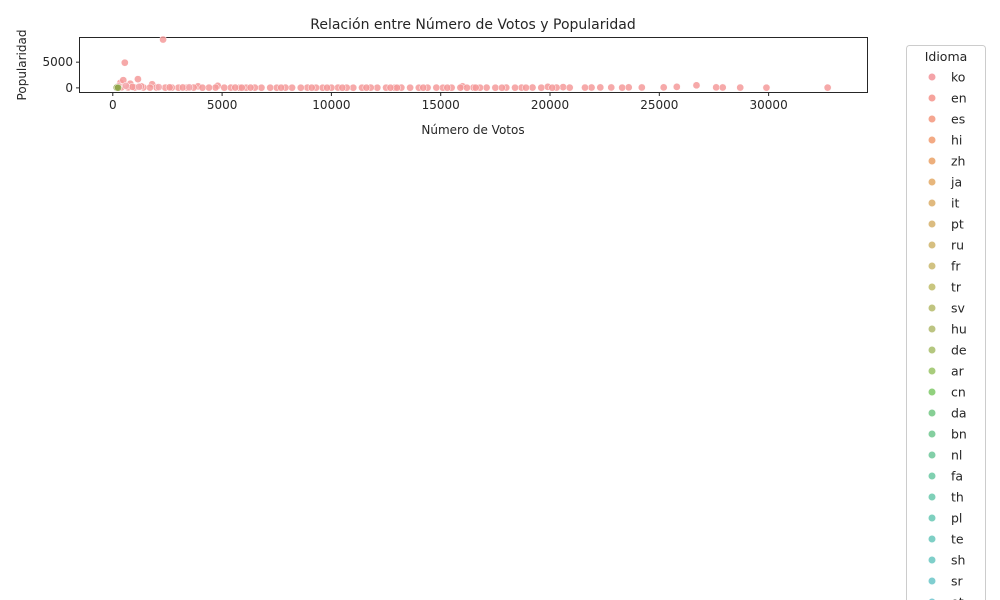 This screenshot has height=600, width=1000. Describe the element at coordinates (957, 539) in the screenshot. I see `legend-entry-label: te` at that location.